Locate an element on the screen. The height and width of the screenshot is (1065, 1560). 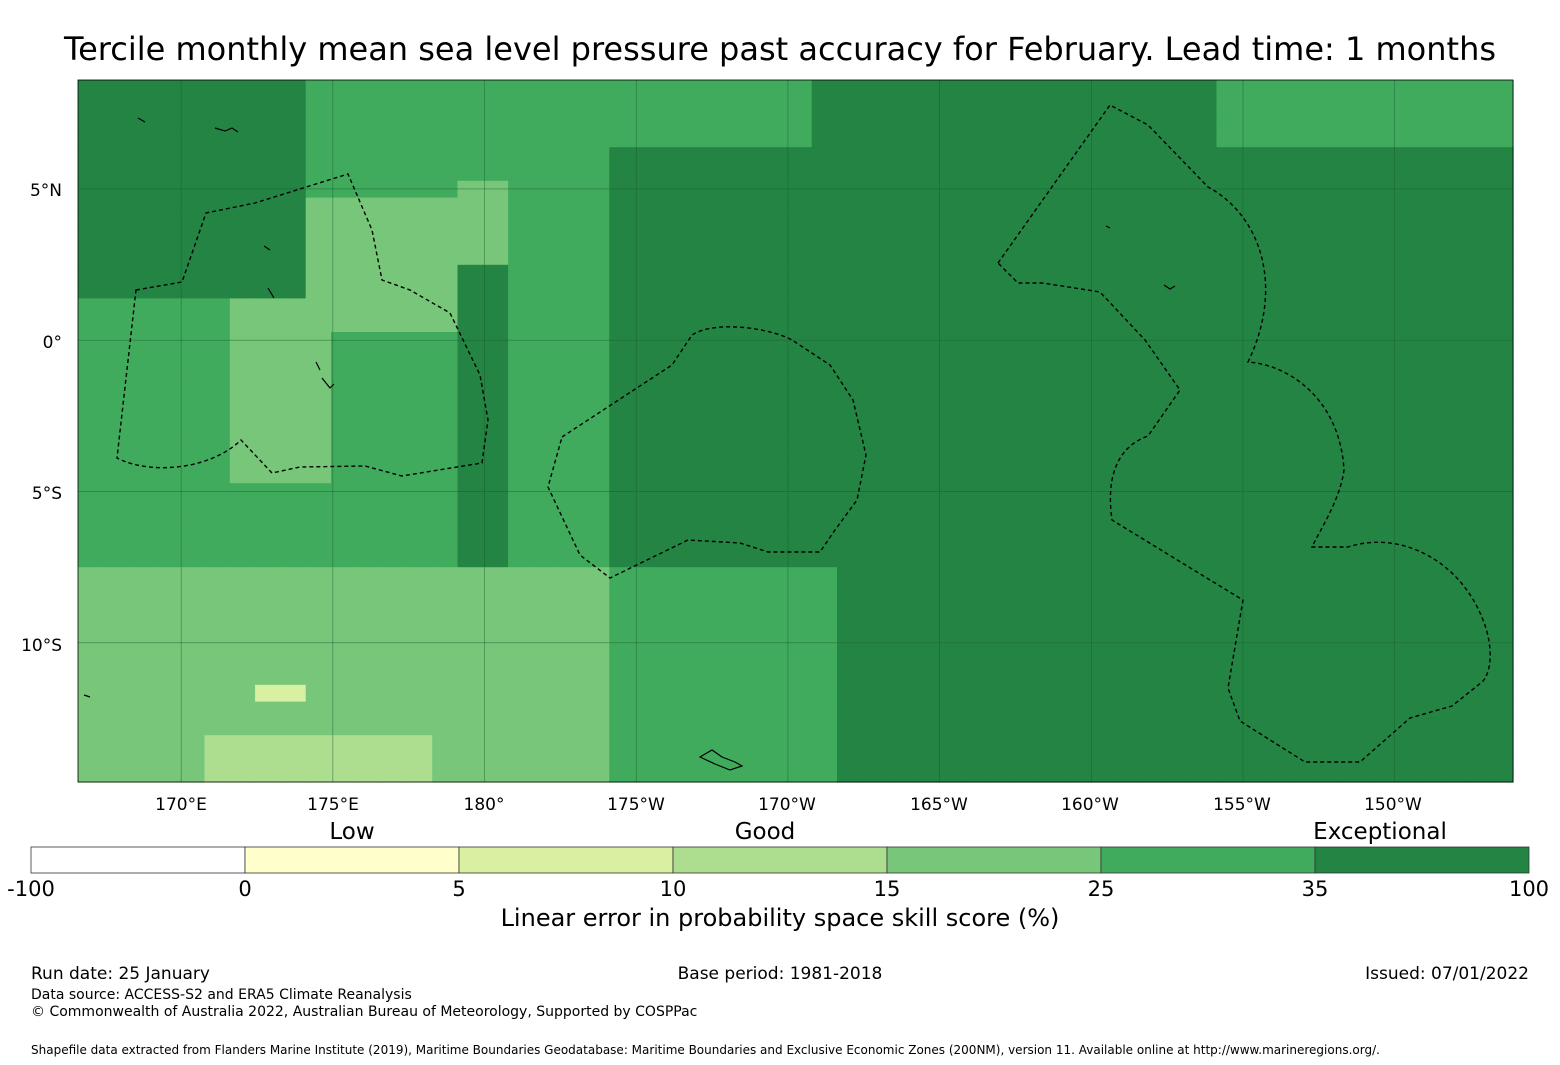
colorbar-segment is located at coordinates (566, 860).